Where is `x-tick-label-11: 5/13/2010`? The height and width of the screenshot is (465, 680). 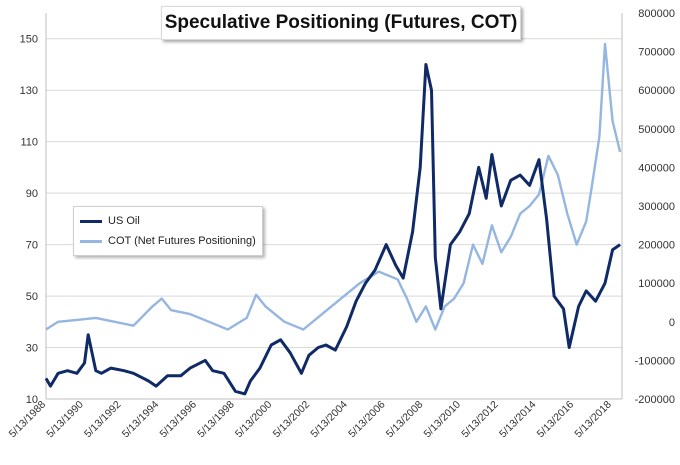 x-tick-label-11: 5/13/2010 is located at coordinates (443, 420).